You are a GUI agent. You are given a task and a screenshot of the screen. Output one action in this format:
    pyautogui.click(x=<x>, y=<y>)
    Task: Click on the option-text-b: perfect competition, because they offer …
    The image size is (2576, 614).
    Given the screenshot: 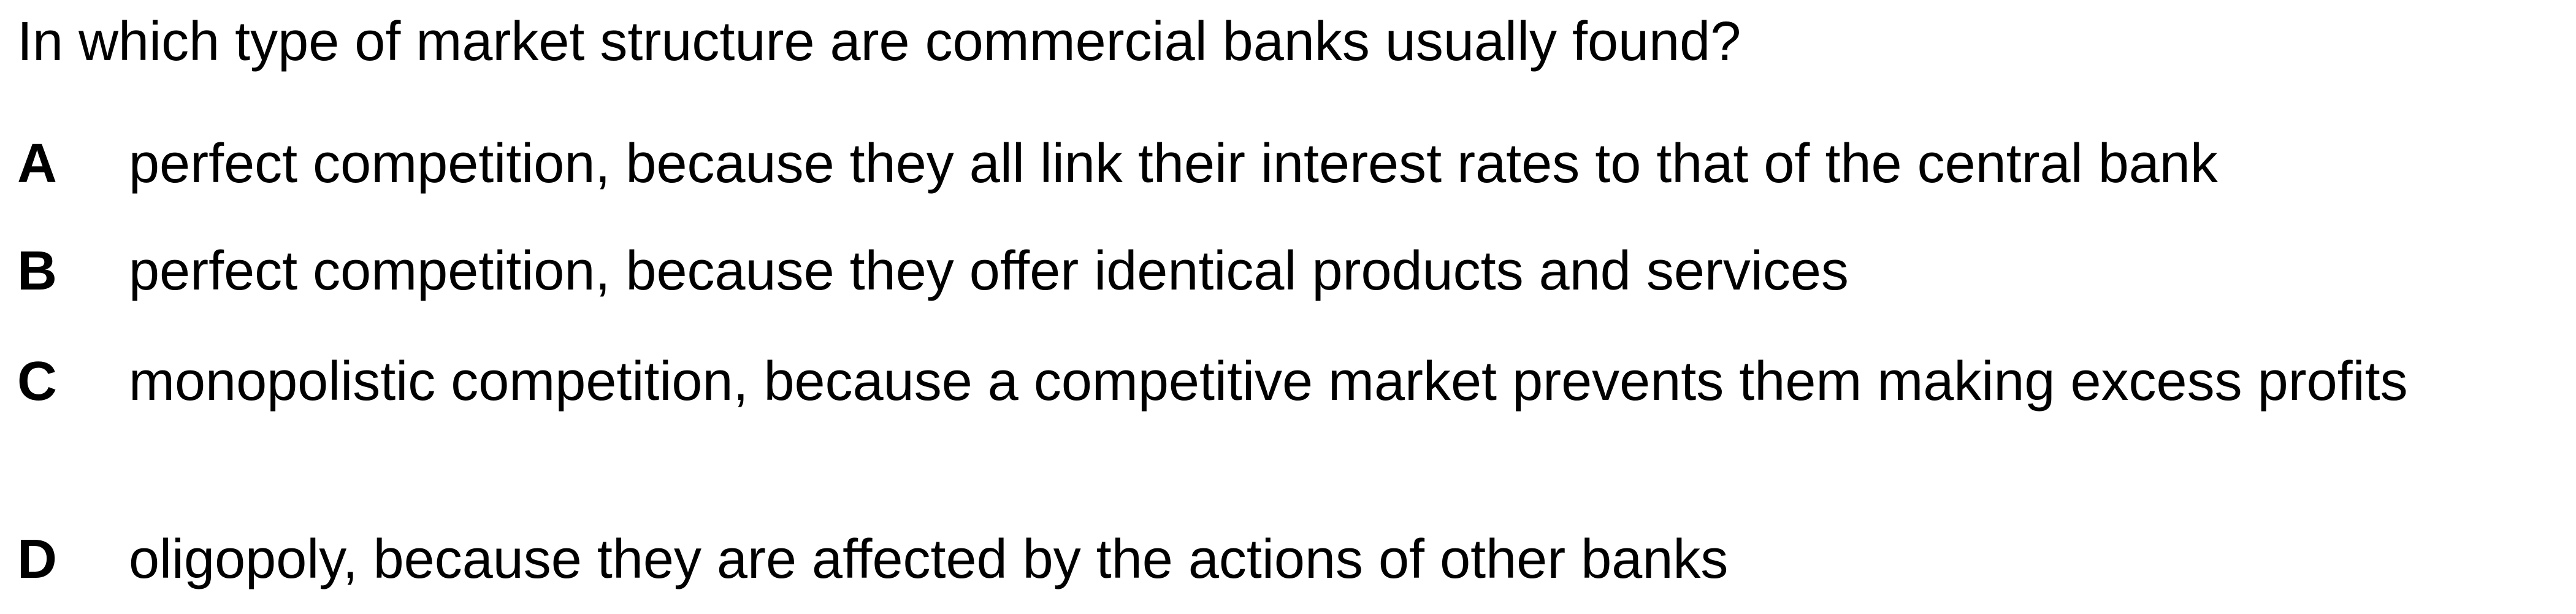 What is the action you would take?
    pyautogui.click(x=989, y=271)
    